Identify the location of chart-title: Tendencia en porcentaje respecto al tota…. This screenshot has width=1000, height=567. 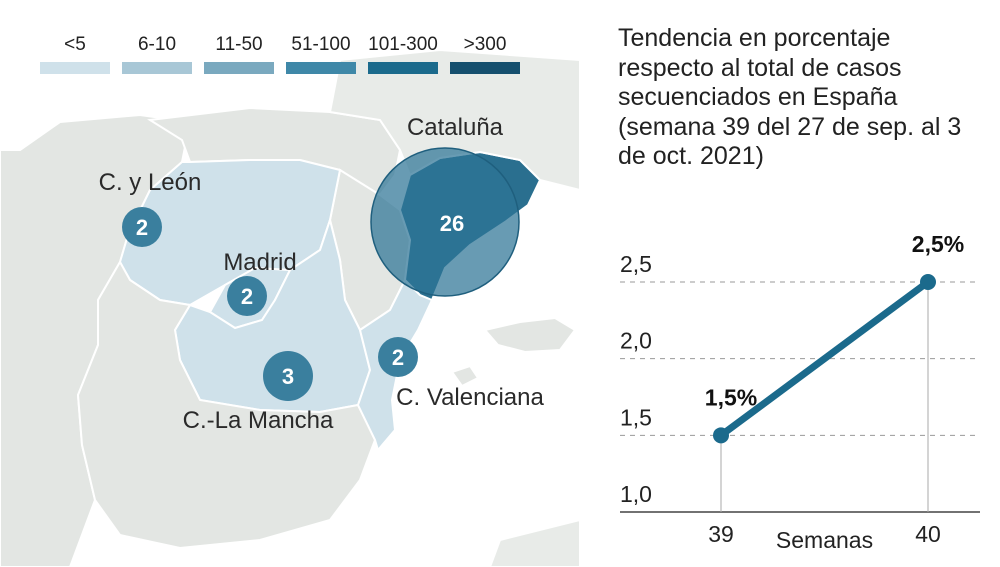
(790, 97).